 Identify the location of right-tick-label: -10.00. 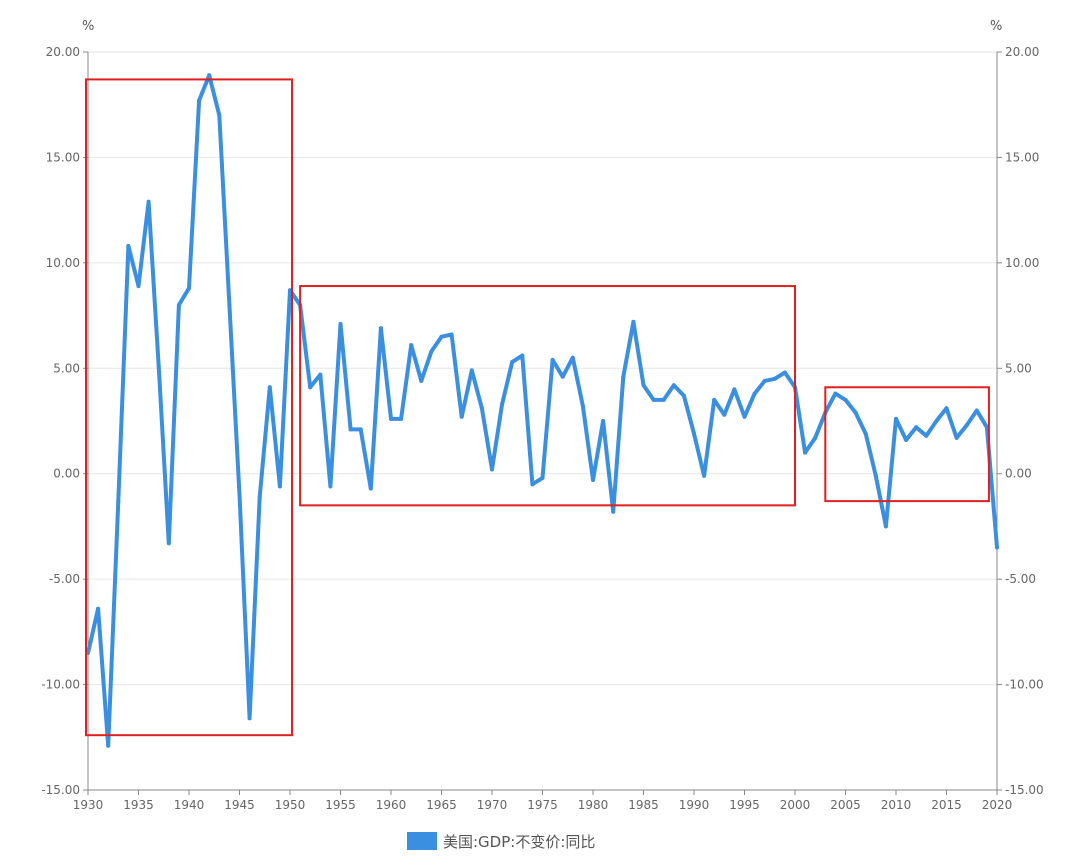
(1024, 685).